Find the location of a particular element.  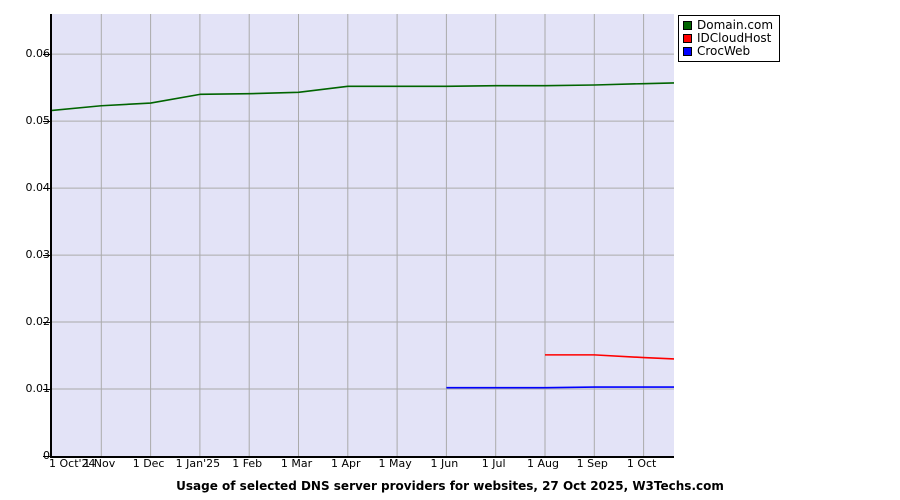

legend-item: IDCloudHost is located at coordinates (728, 38).